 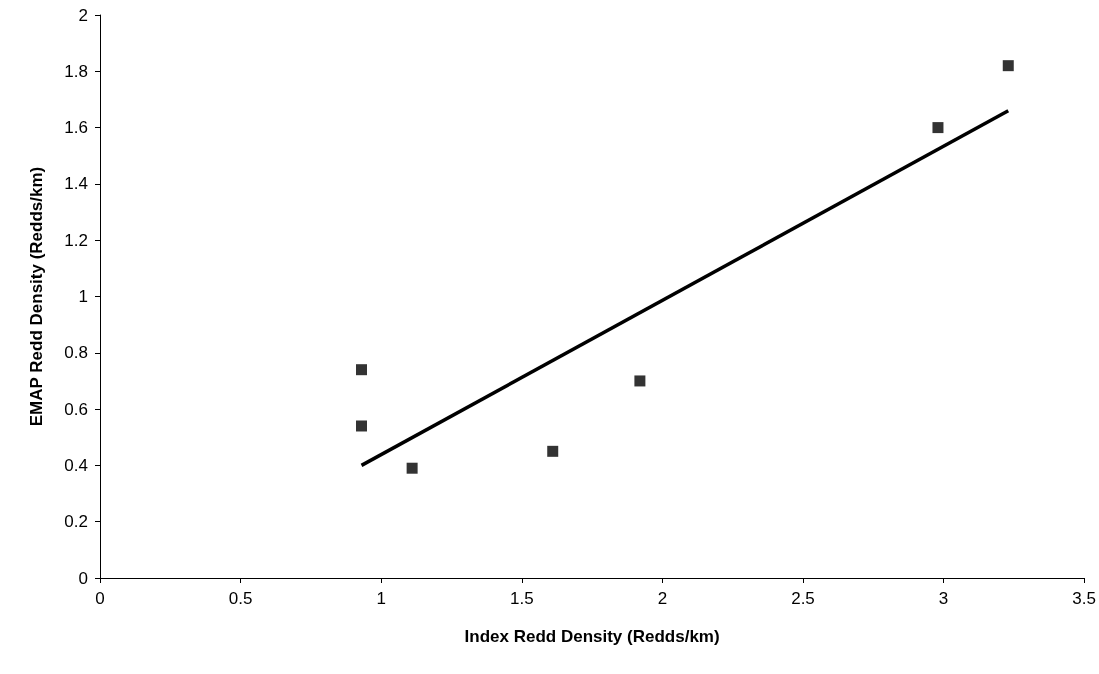 I want to click on y-axis-title: EMAP Redd Density (Redds/km), so click(x=36, y=296).